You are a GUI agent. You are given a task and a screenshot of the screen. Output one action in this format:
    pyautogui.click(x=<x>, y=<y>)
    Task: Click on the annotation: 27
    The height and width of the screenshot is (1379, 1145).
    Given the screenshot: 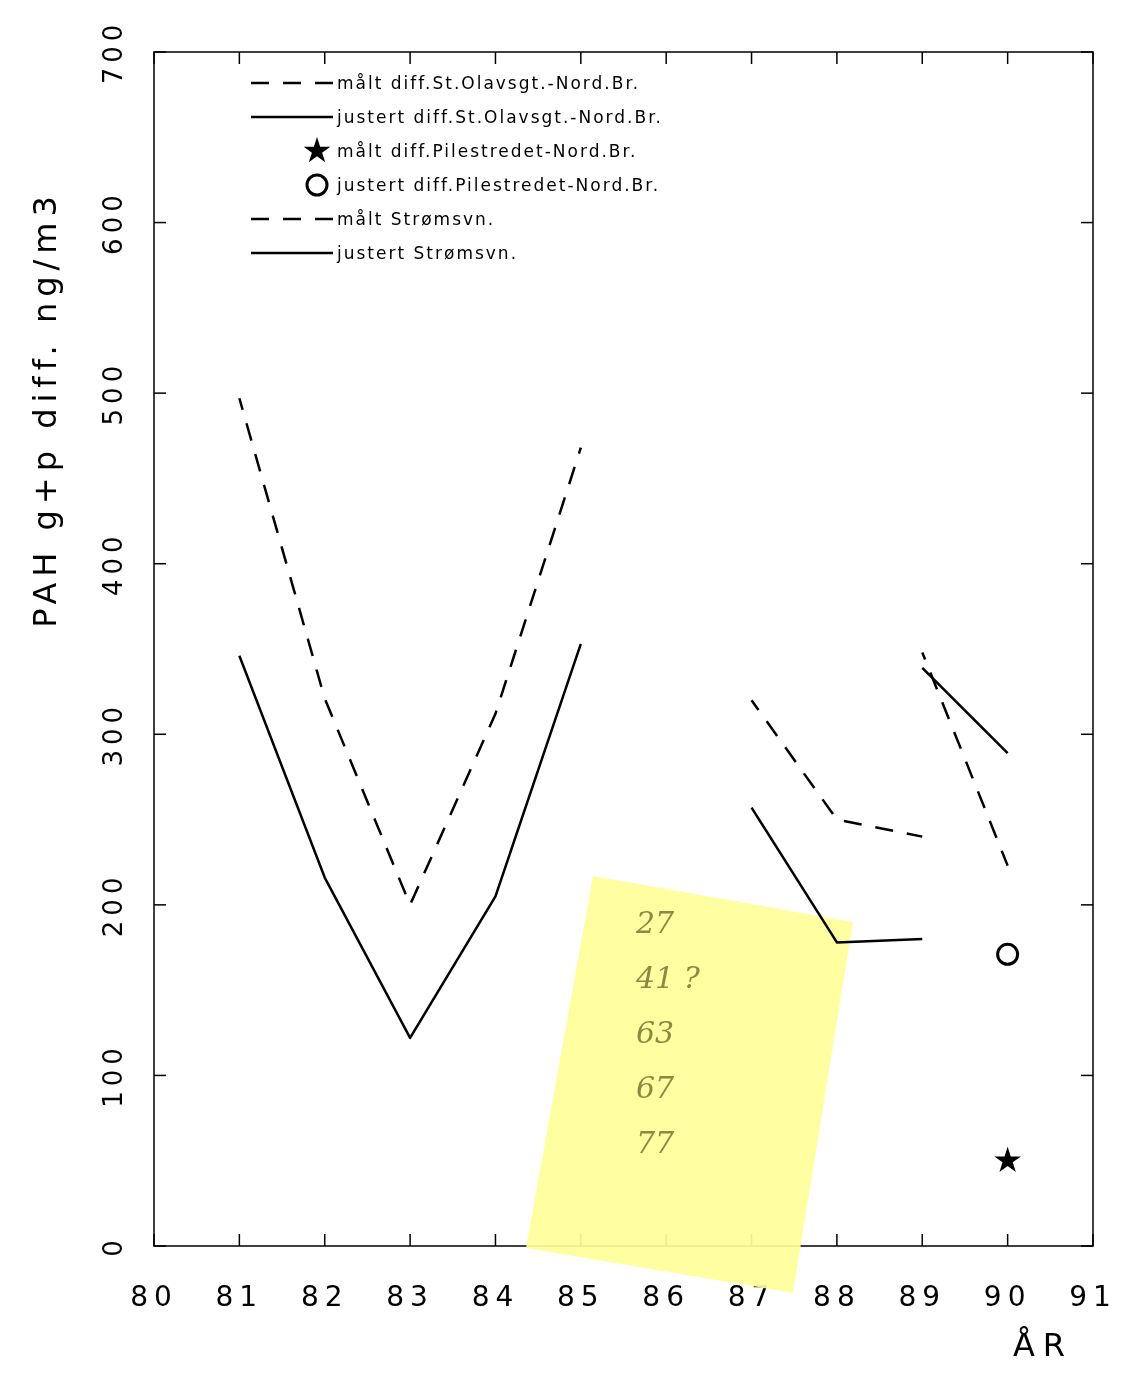 What is the action you would take?
    pyautogui.click(x=655, y=922)
    